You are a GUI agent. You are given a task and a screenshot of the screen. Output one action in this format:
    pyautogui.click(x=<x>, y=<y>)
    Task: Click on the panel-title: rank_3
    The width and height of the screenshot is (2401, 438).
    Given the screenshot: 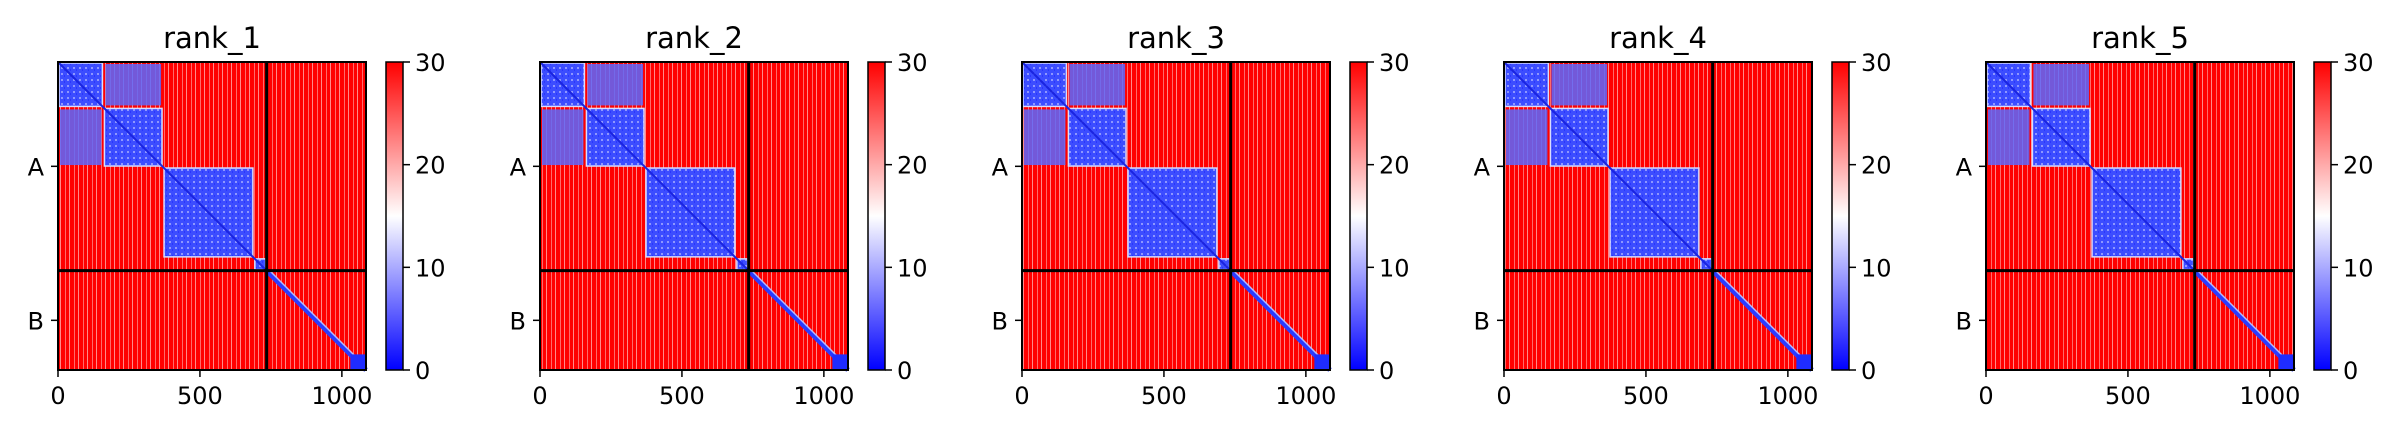 What is the action you would take?
    pyautogui.click(x=1176, y=38)
    